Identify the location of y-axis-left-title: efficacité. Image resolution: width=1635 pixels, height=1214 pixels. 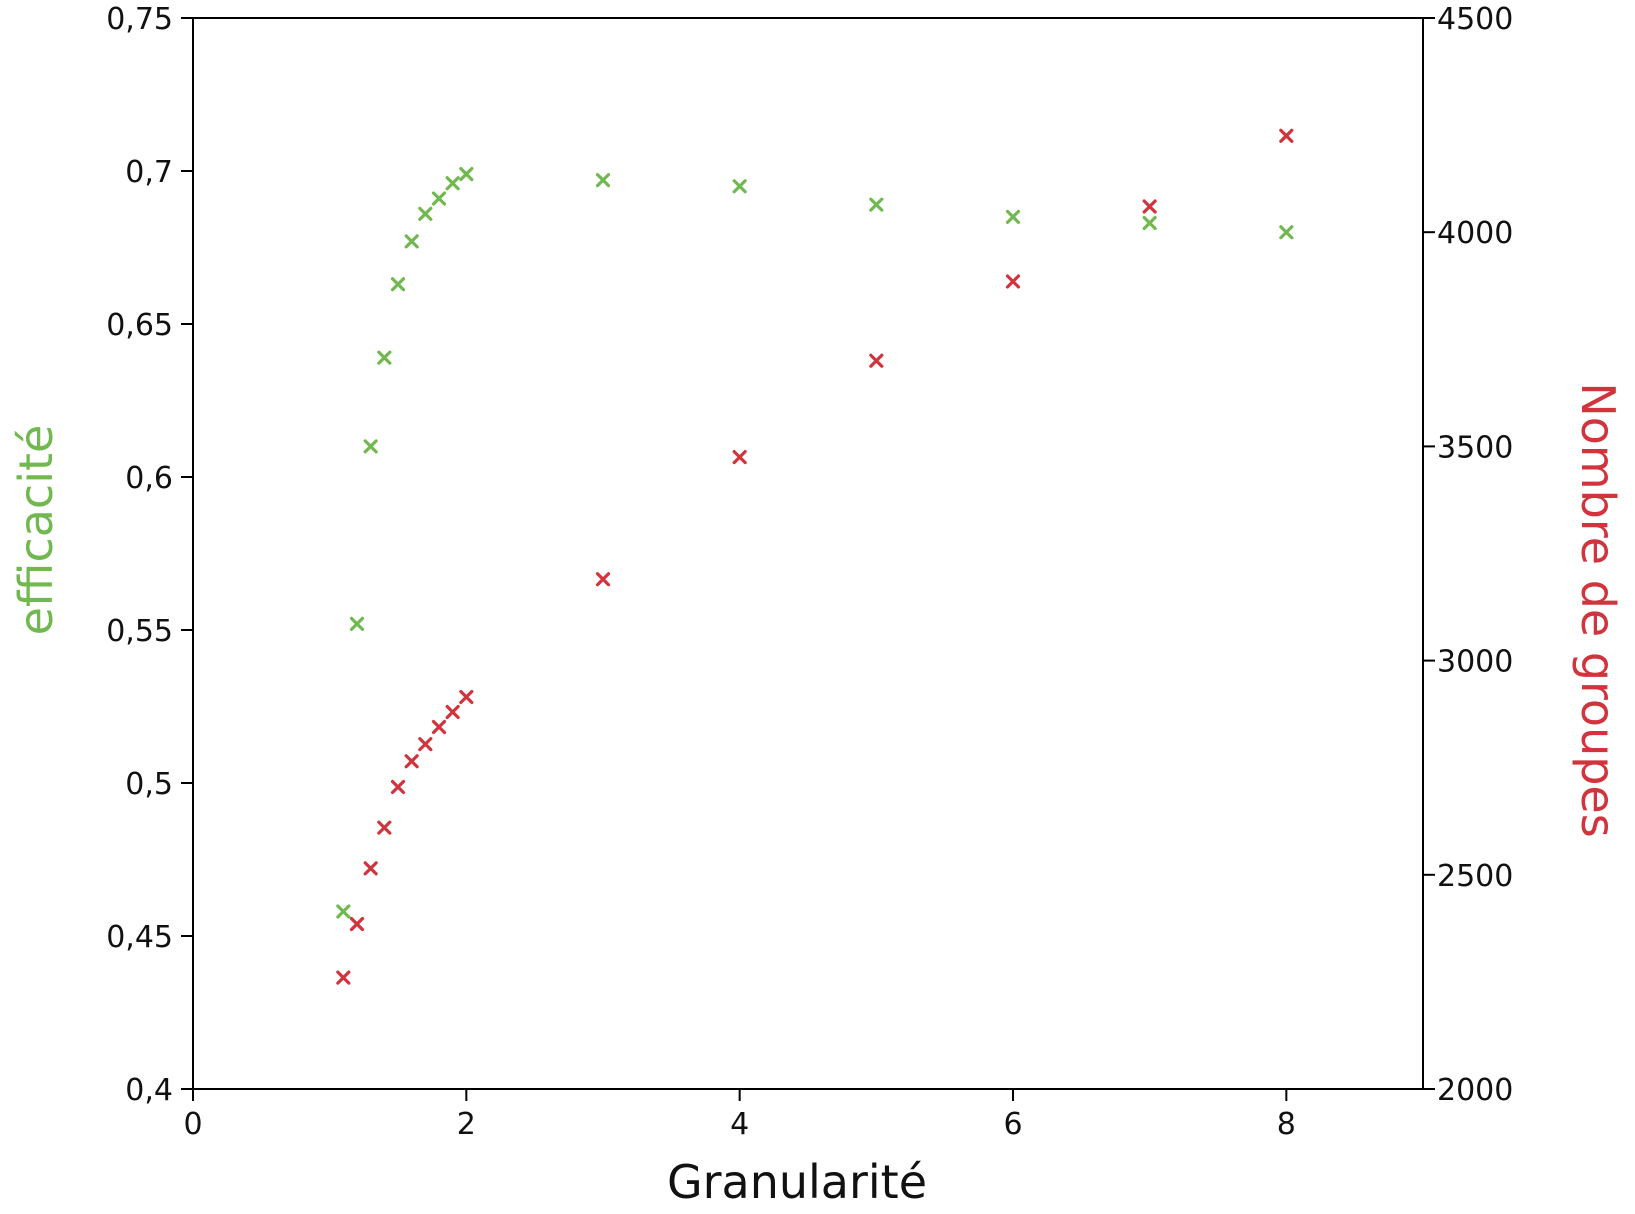
(36, 530).